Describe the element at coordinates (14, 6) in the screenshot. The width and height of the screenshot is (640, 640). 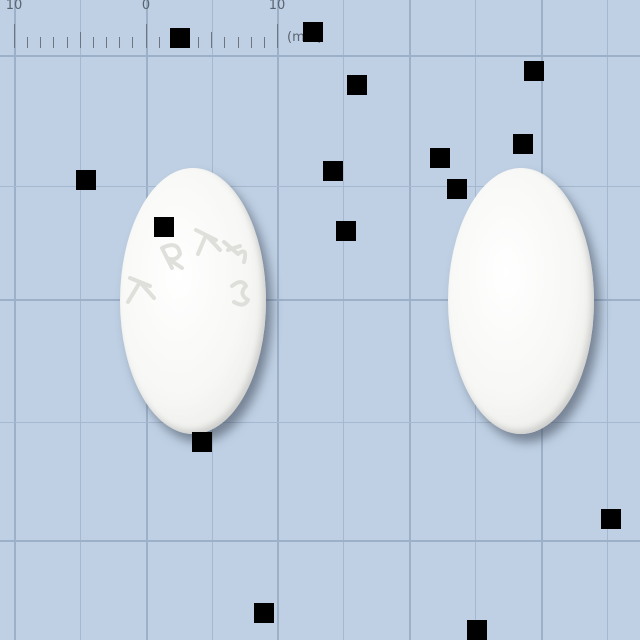
I see `ruler-label-left: 10` at that location.